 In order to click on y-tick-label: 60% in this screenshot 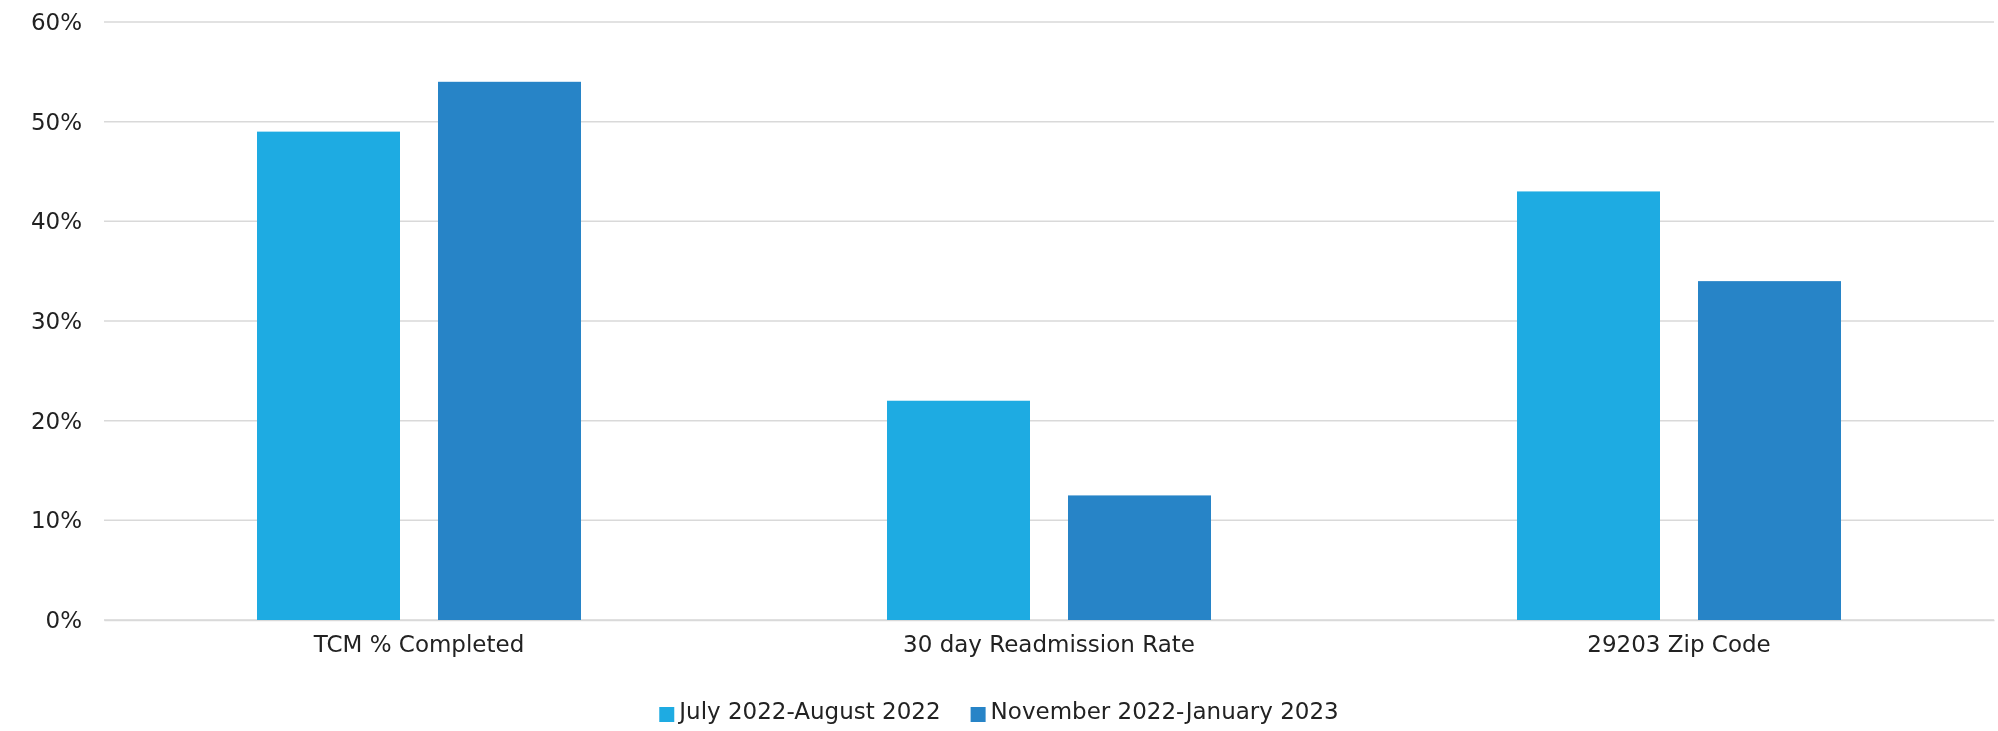, I will do `click(56, 21)`.